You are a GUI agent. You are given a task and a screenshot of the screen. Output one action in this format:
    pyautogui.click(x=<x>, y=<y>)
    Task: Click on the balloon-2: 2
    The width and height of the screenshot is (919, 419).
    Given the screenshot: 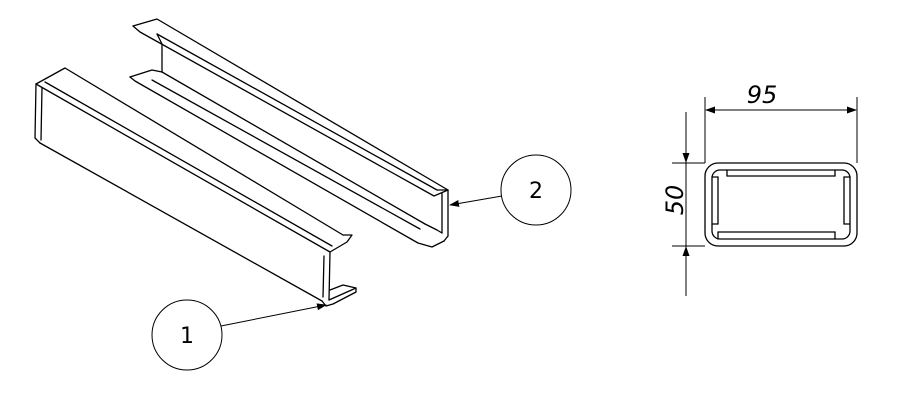 What is the action you would take?
    pyautogui.click(x=536, y=190)
    